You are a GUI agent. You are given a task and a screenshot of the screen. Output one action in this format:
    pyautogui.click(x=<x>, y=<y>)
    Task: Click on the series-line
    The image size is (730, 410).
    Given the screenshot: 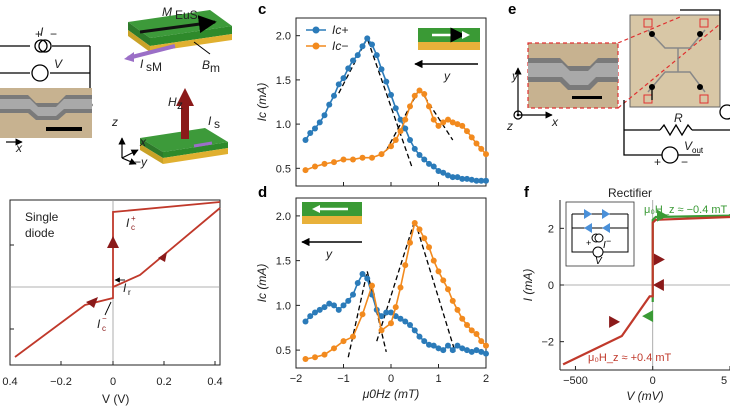 What is the action you would take?
    pyautogui.click(x=690, y=258)
    